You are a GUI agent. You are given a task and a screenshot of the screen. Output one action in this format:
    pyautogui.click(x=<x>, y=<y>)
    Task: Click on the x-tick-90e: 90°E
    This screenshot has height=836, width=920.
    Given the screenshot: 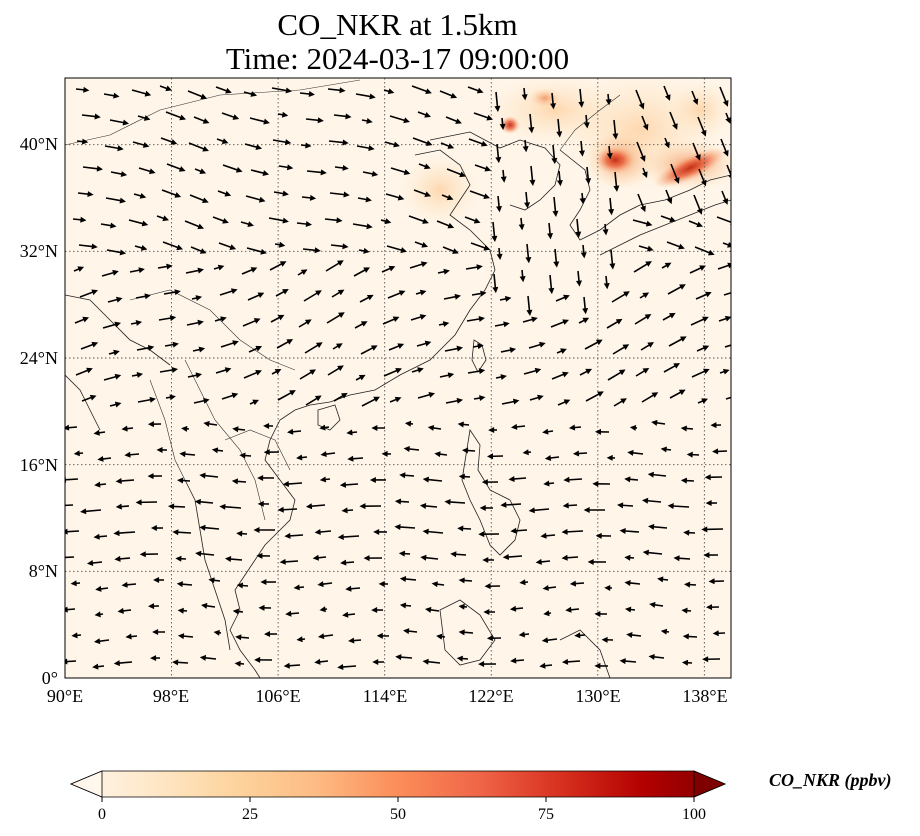 What is the action you would take?
    pyautogui.click(x=65, y=696)
    